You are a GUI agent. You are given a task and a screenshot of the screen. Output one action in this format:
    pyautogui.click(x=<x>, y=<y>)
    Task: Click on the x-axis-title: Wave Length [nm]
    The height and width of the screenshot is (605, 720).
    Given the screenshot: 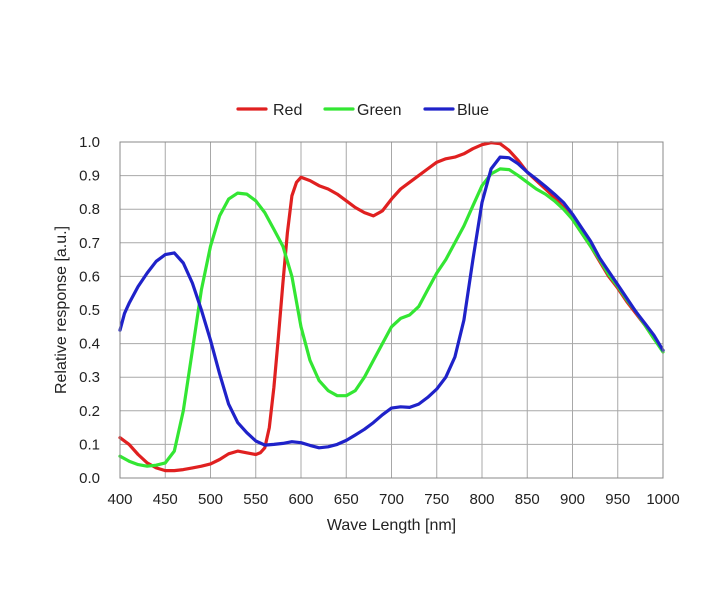 What is the action you would take?
    pyautogui.click(x=391, y=525)
    